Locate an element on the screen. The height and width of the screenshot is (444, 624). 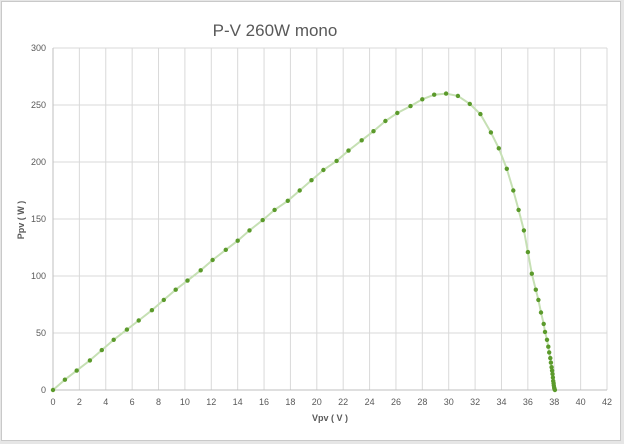
y-tick-label: 50 is located at coordinates (41, 333).